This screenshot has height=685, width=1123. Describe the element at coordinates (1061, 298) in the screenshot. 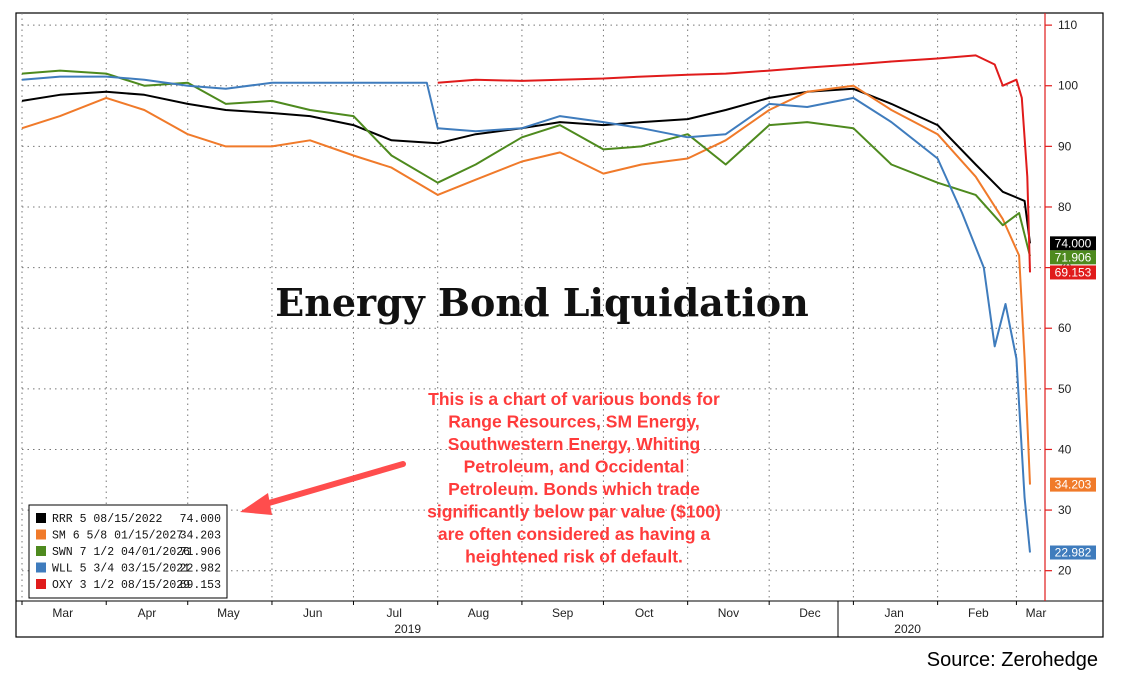

I see `y-axis: 2030405060708090100110` at that location.